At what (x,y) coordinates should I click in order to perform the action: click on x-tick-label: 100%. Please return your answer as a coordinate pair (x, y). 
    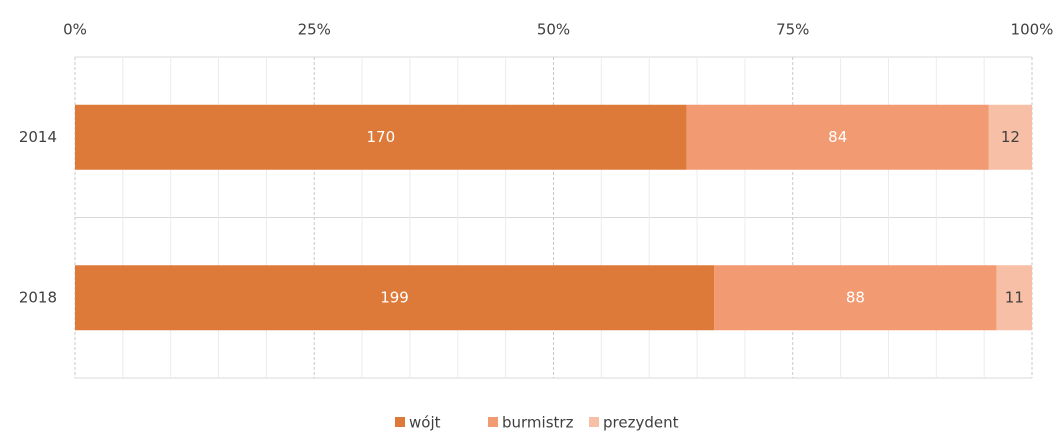
    Looking at the image, I should click on (1032, 30).